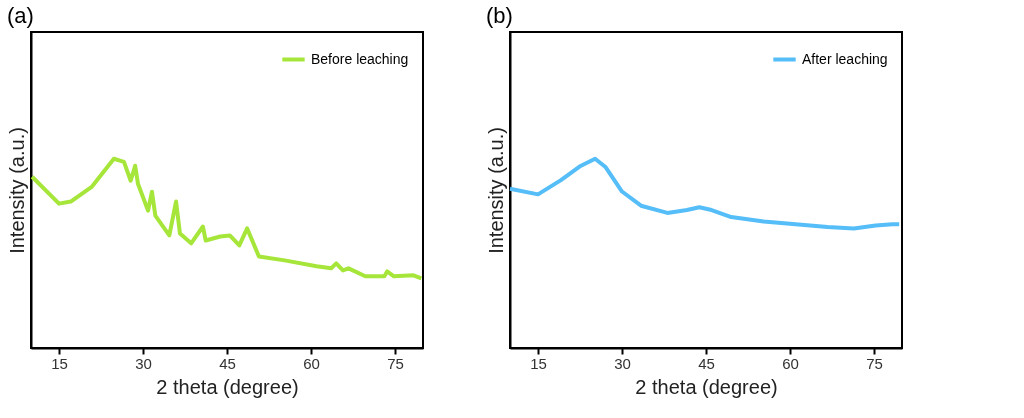  I want to click on chart-title: (a), so click(20, 15).